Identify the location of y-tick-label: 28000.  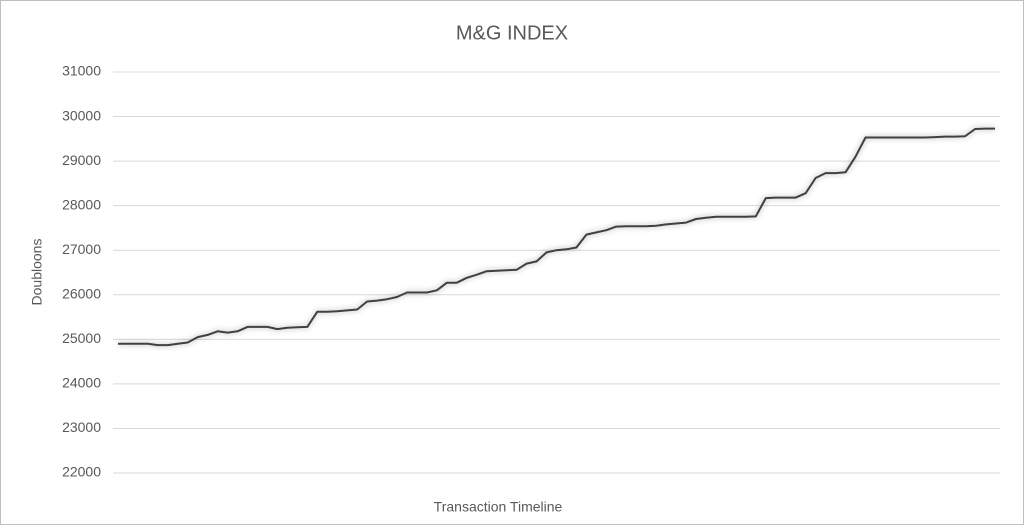
(81, 204).